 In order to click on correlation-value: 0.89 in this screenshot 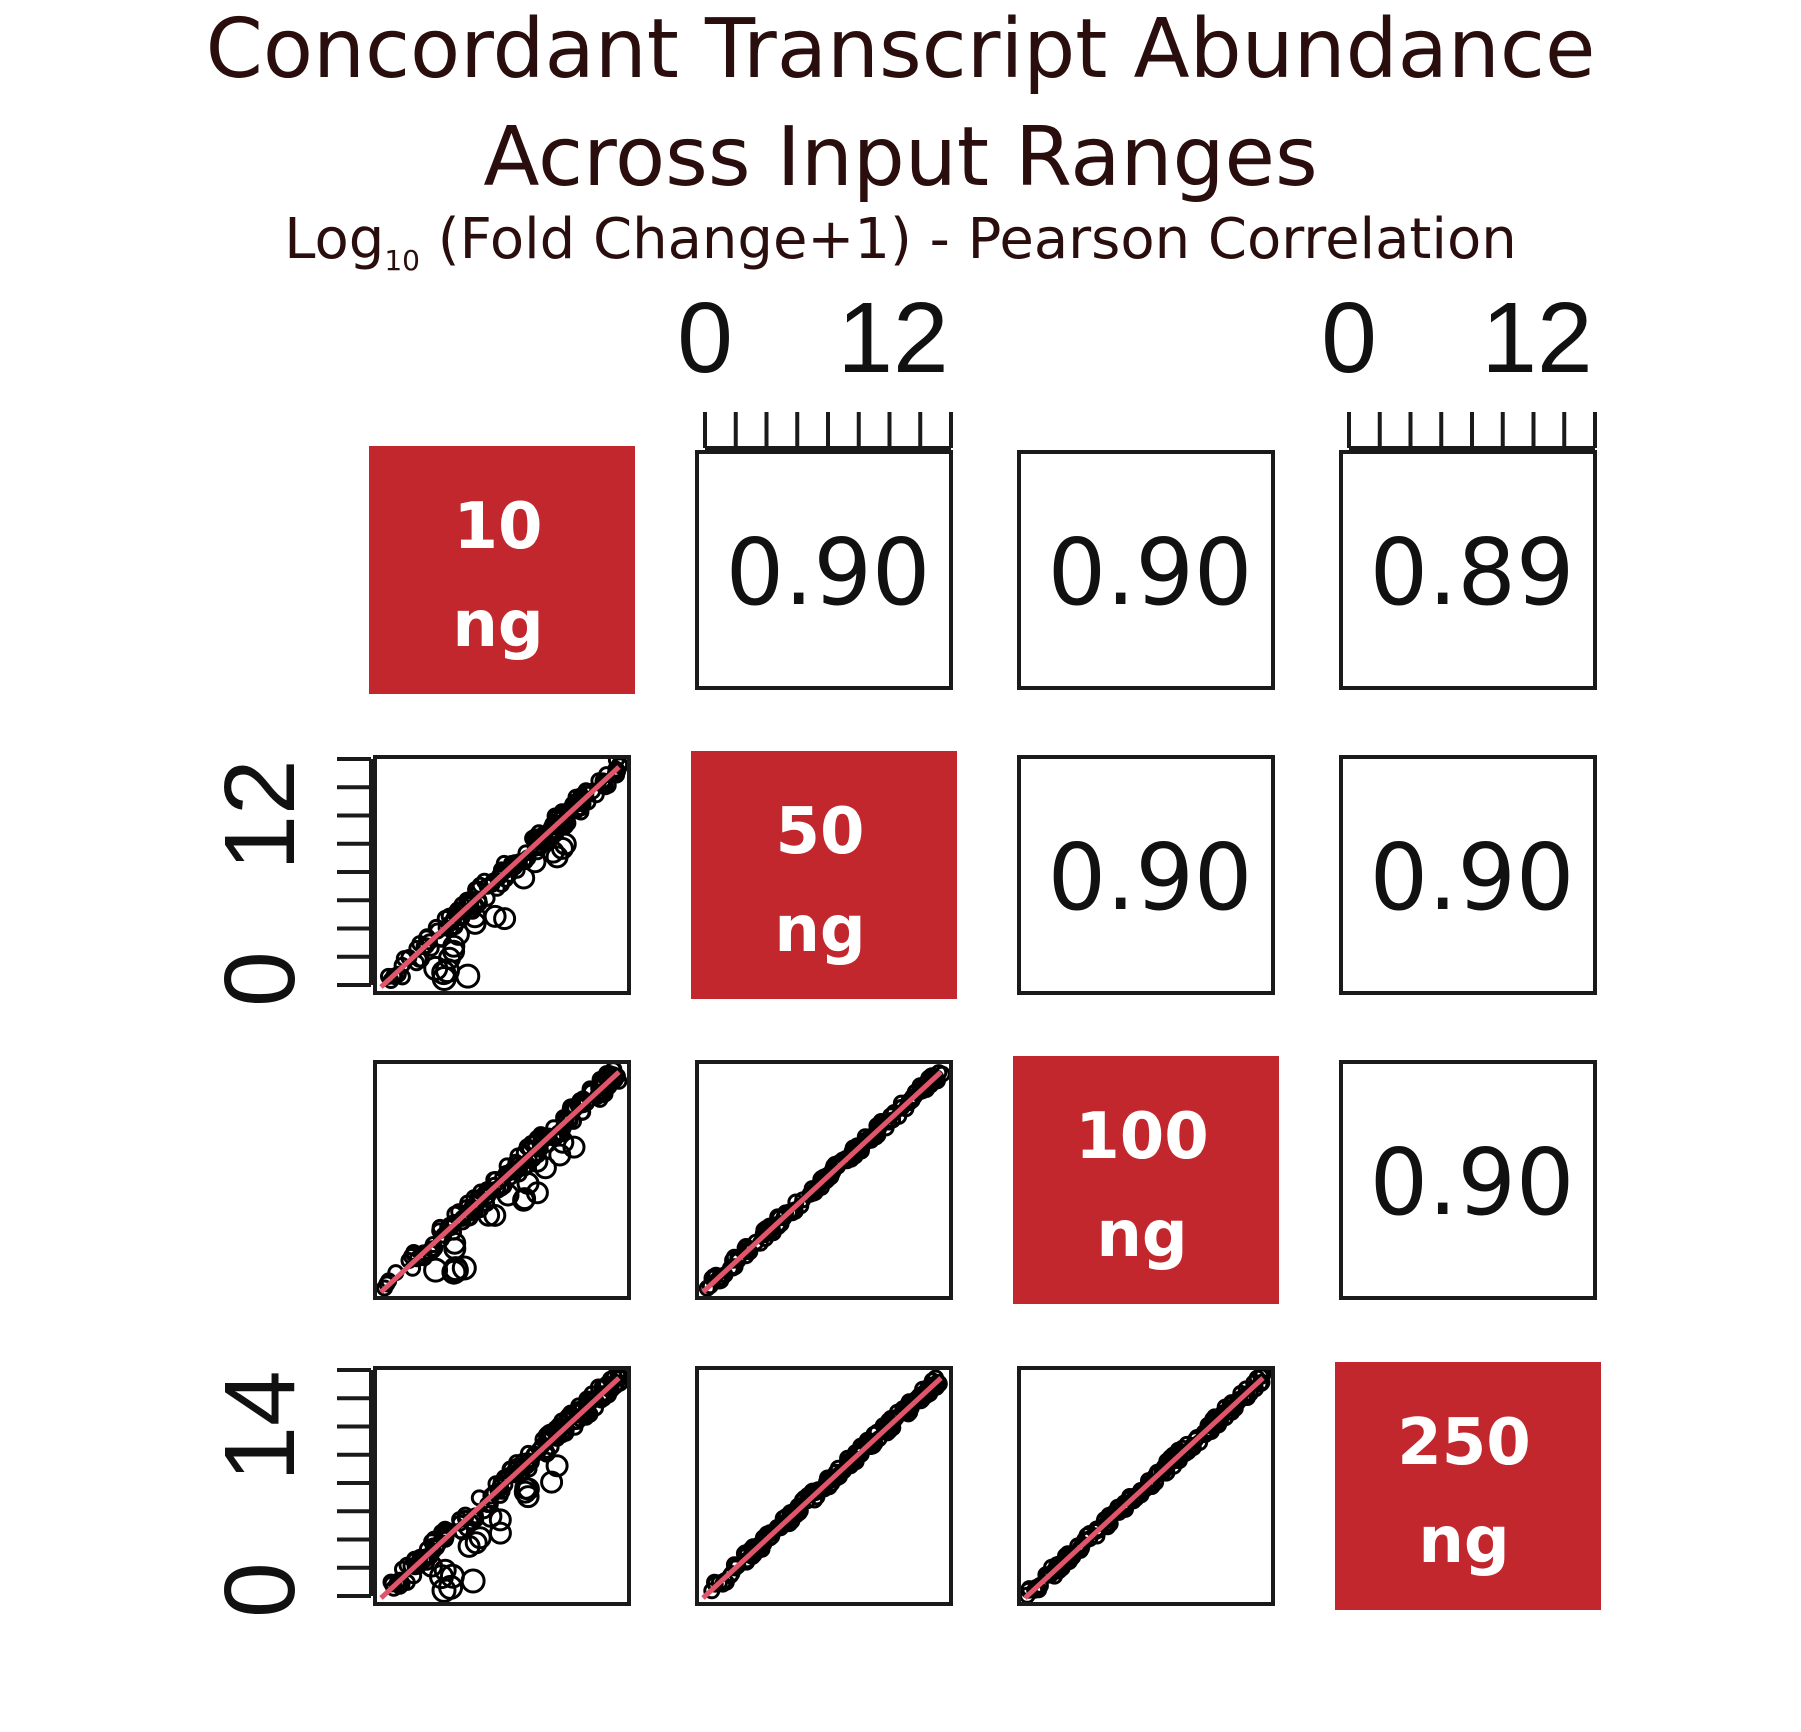, I will do `click(1472, 572)`.